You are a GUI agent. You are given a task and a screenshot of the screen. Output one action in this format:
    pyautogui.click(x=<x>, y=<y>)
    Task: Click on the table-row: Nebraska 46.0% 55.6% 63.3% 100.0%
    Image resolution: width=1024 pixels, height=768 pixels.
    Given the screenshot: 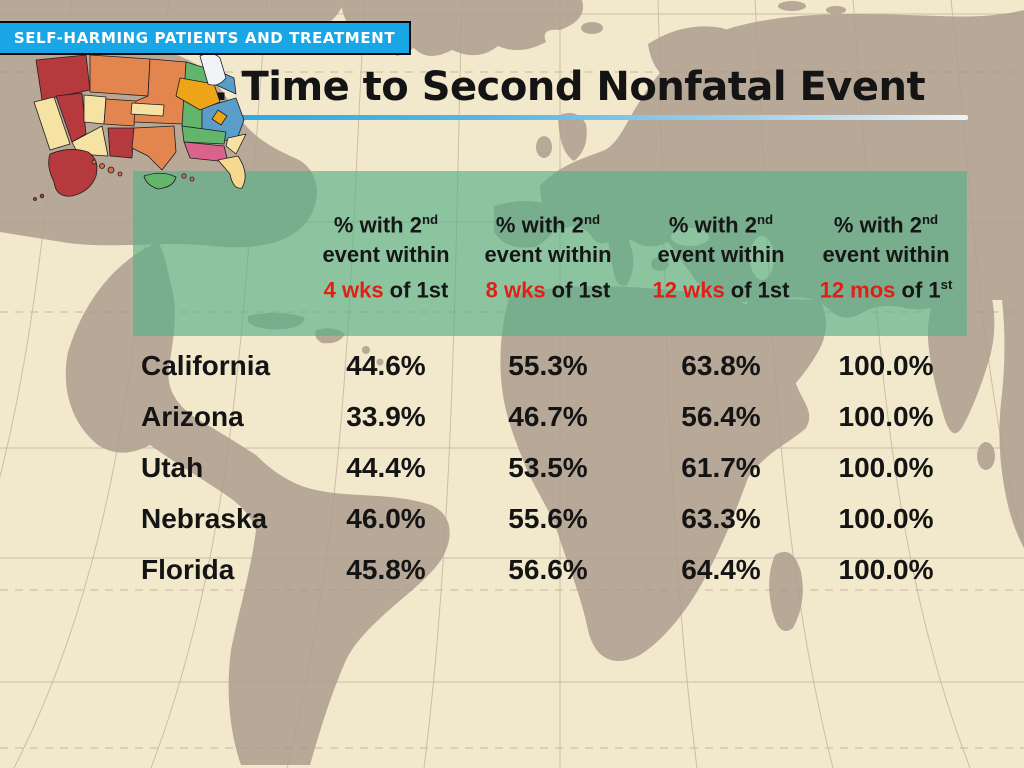 What is the action you would take?
    pyautogui.click(x=512, y=519)
    